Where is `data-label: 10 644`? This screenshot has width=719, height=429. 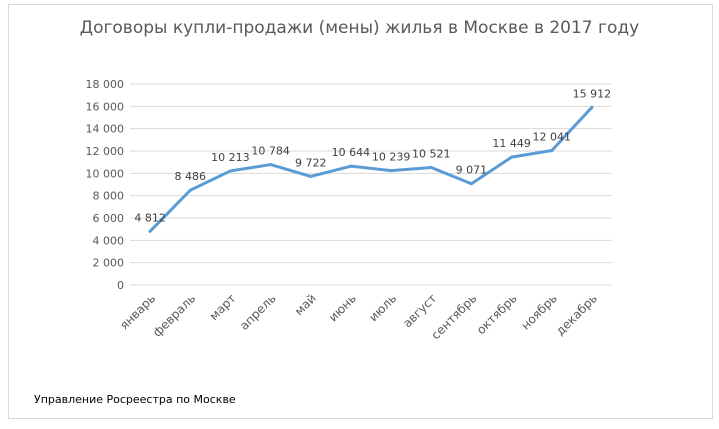
data-label: 10 644 is located at coordinates (351, 152).